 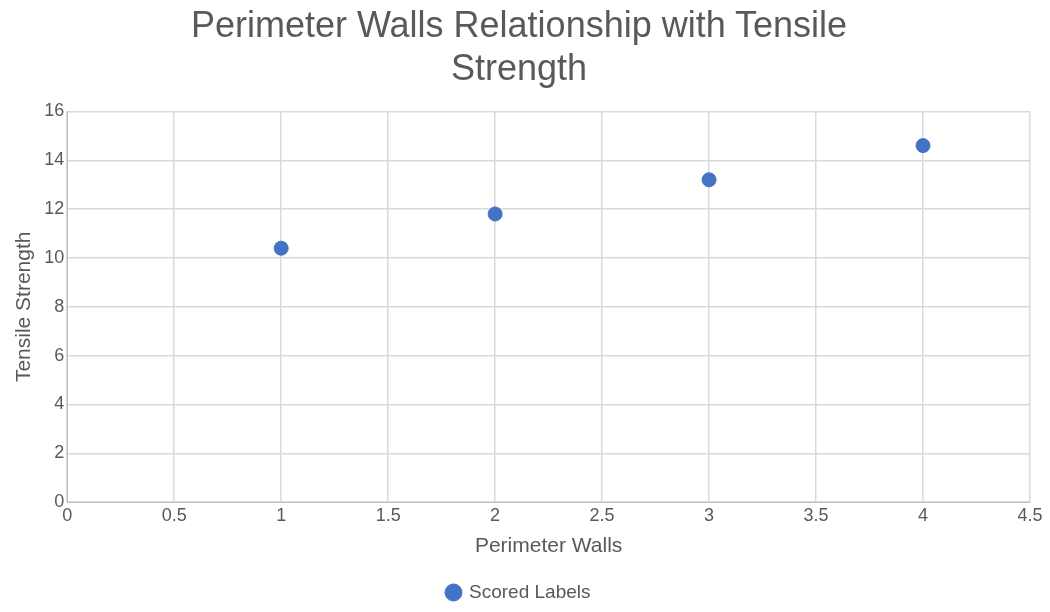 What do you see at coordinates (54, 208) in the screenshot?
I see `y-tick-label: 12` at bounding box center [54, 208].